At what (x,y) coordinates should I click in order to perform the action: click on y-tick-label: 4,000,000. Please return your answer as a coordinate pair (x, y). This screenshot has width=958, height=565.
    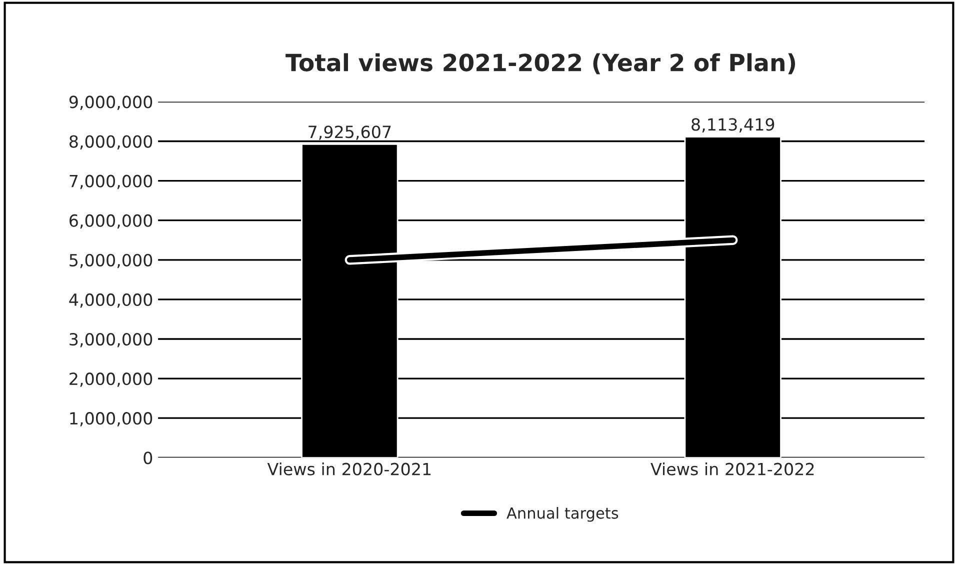
    Looking at the image, I should click on (110, 300).